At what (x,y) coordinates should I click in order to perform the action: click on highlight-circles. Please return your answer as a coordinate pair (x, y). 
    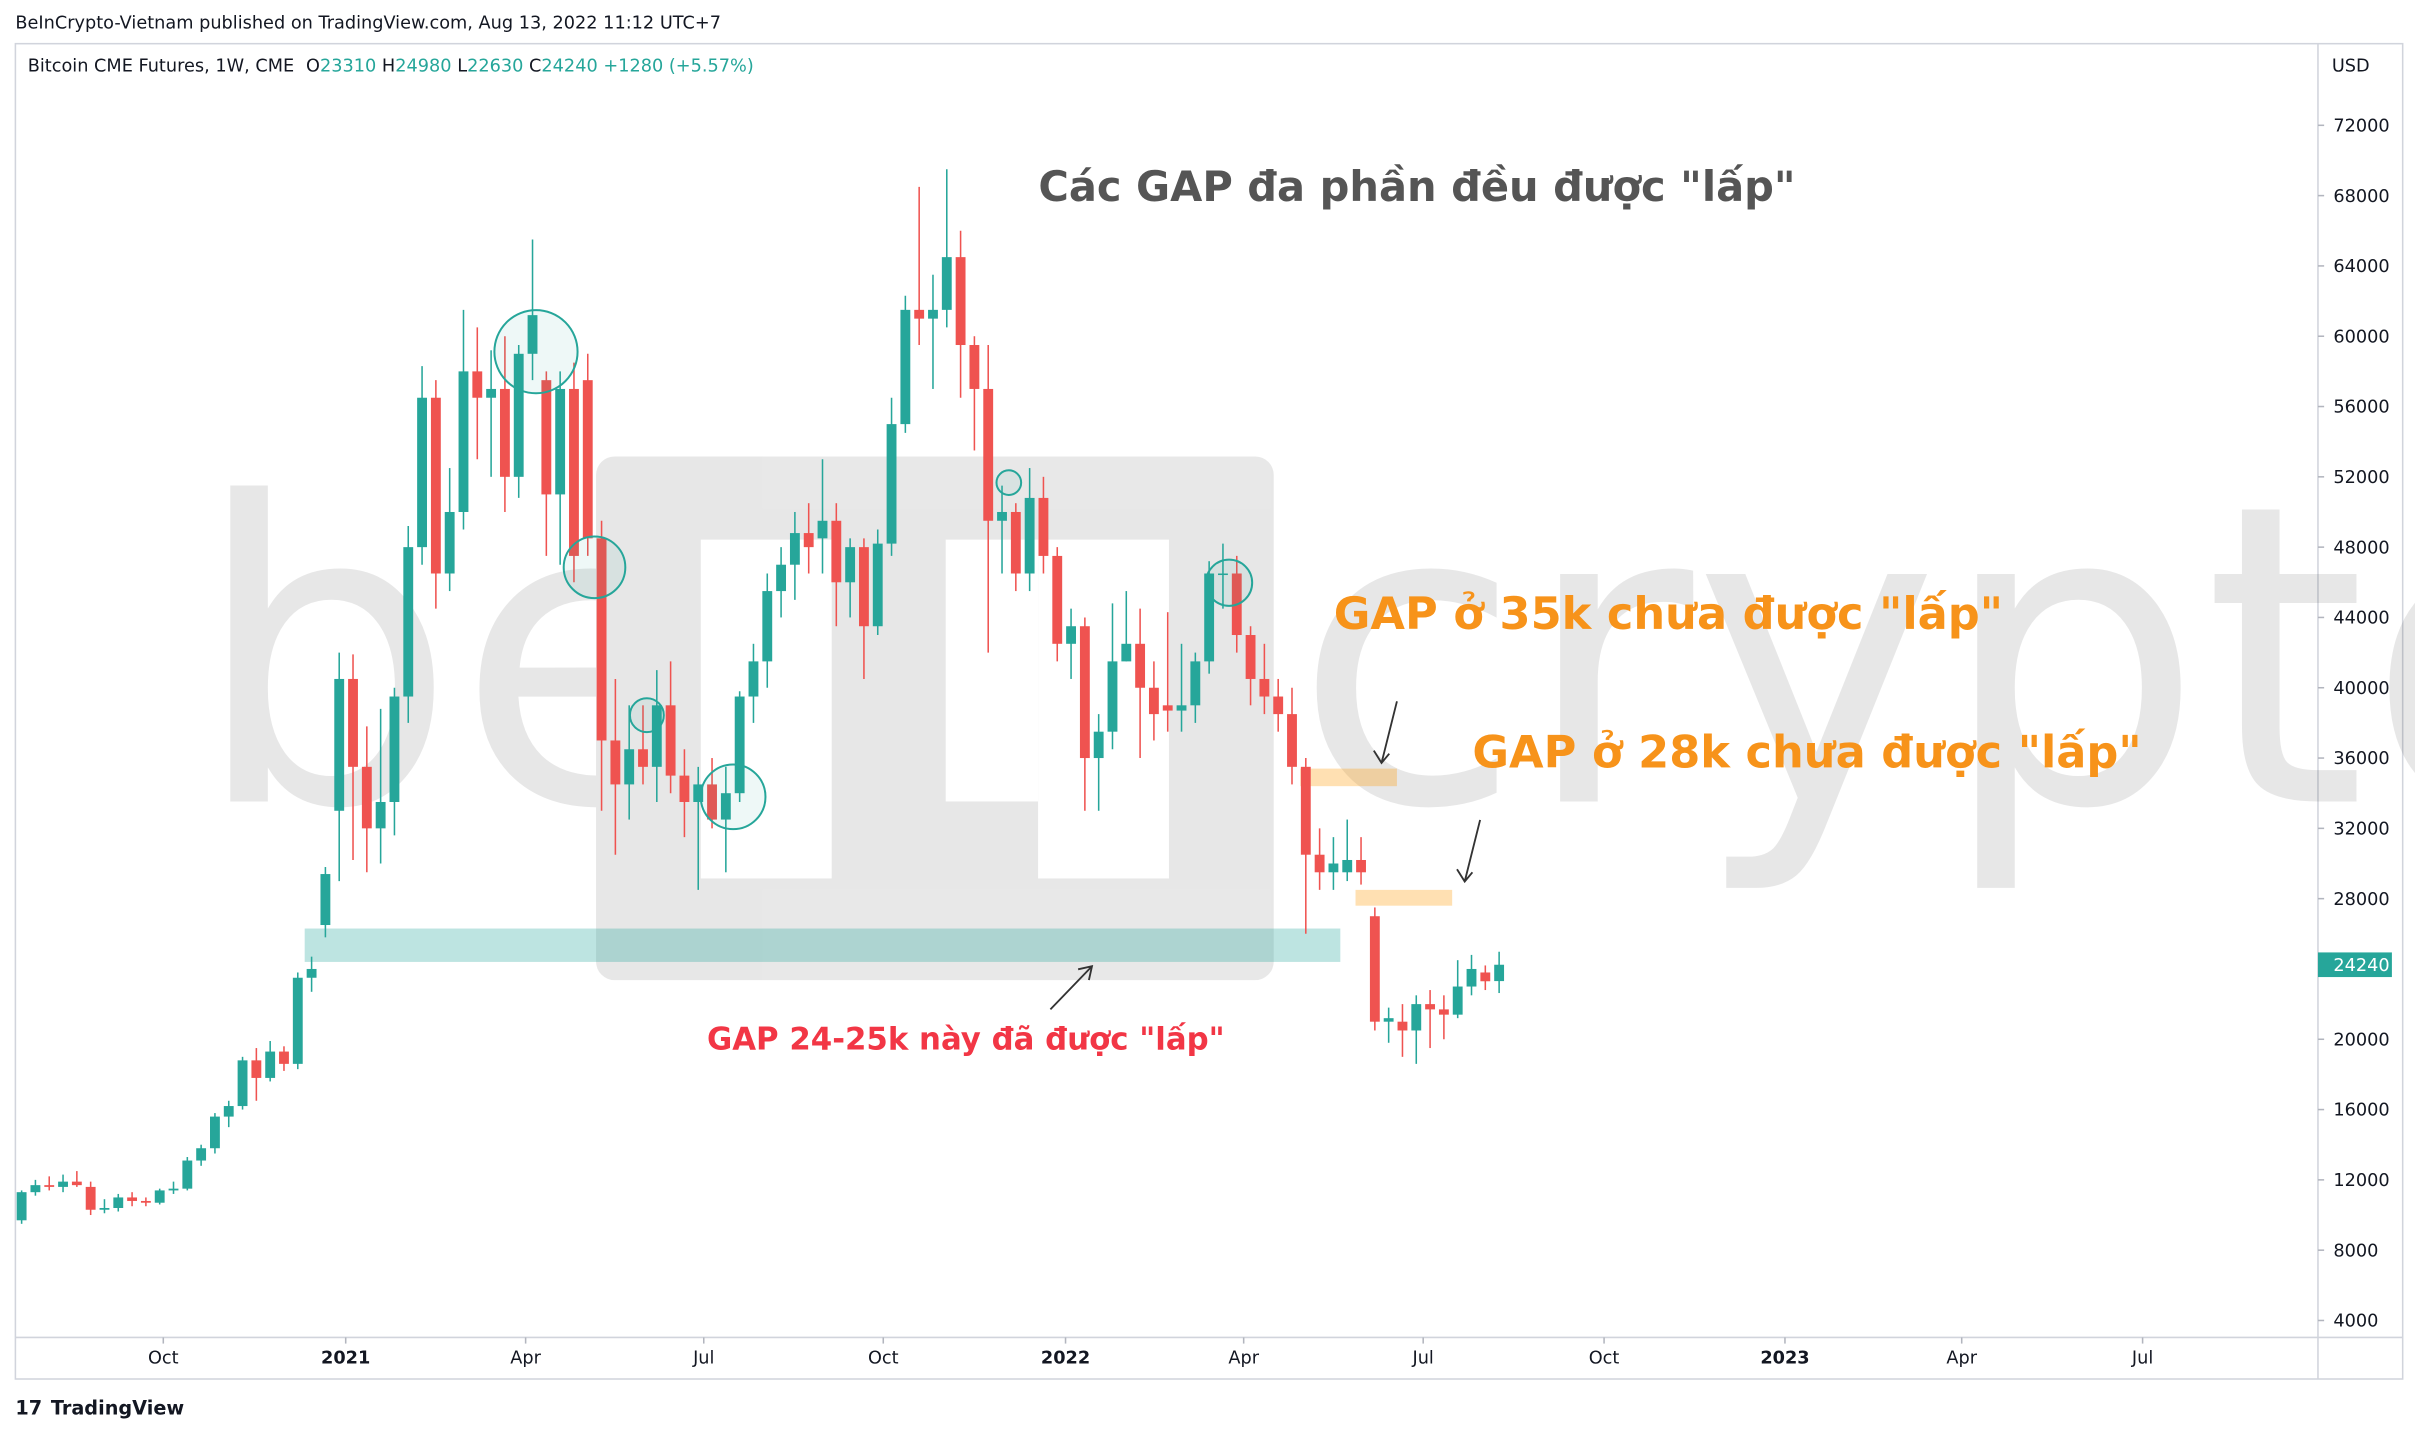
    Looking at the image, I should click on (873, 570).